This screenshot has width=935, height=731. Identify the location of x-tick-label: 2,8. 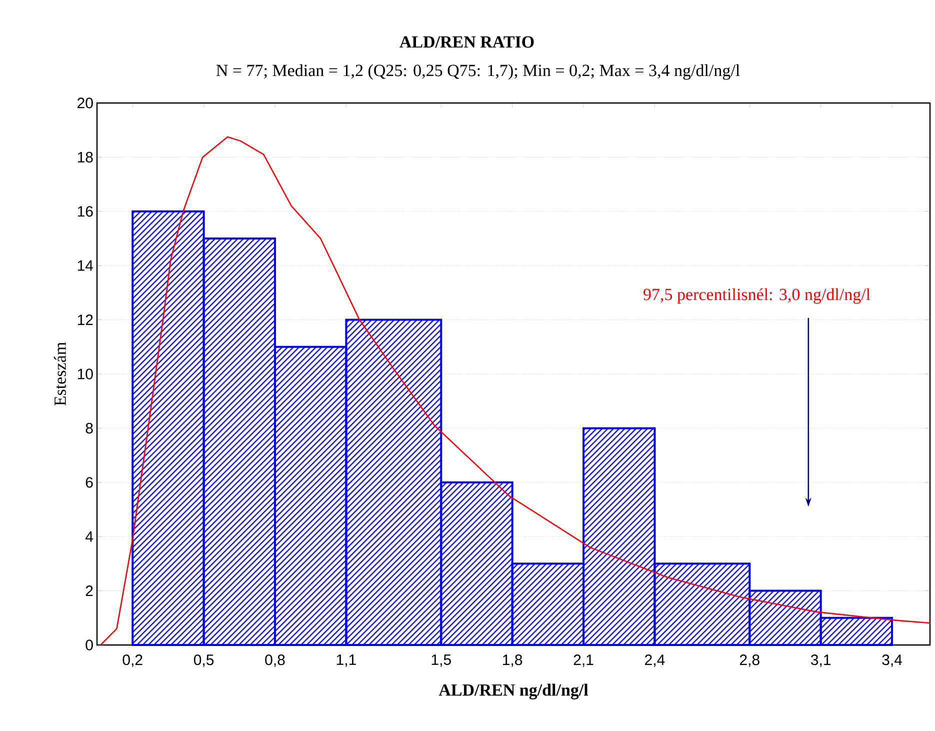
(750, 660).